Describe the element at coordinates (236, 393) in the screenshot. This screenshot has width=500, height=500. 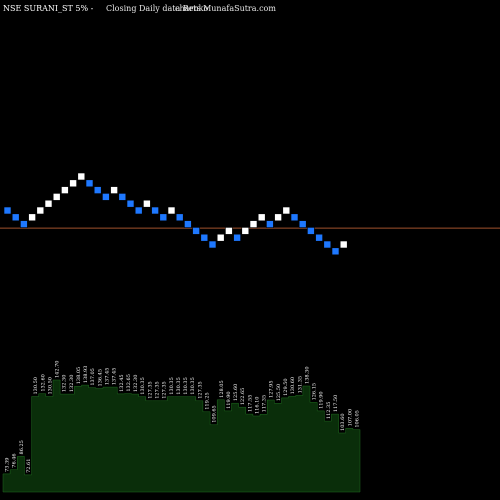
I see `volume-label: 125.60` at that location.